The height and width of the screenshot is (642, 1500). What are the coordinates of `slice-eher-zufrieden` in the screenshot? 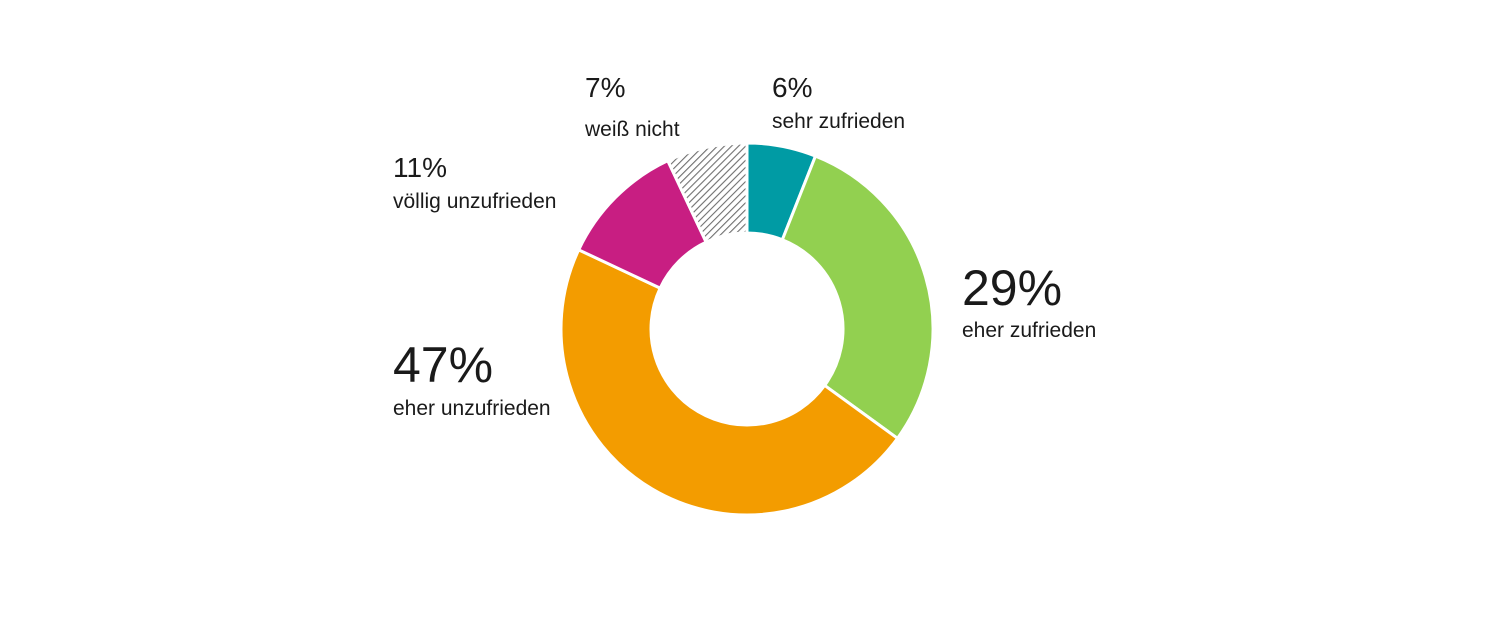 It's located at (857, 297).